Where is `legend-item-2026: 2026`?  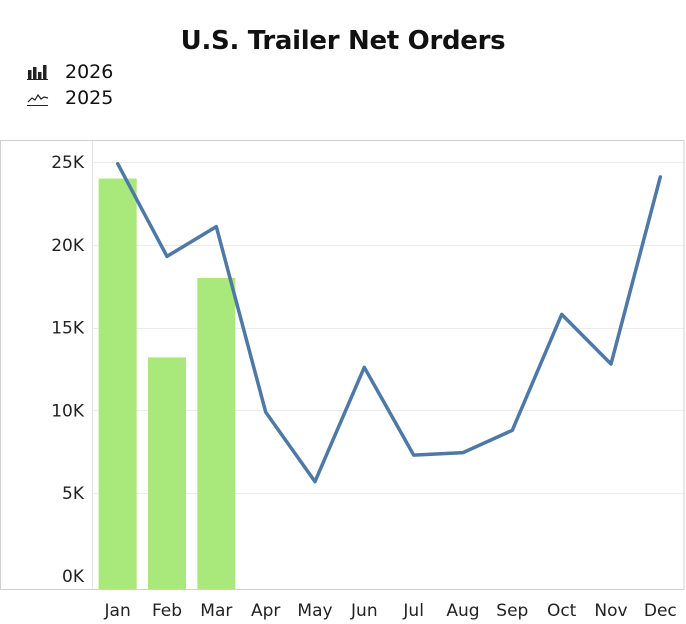
legend-item-2026: 2026 is located at coordinates (70, 72).